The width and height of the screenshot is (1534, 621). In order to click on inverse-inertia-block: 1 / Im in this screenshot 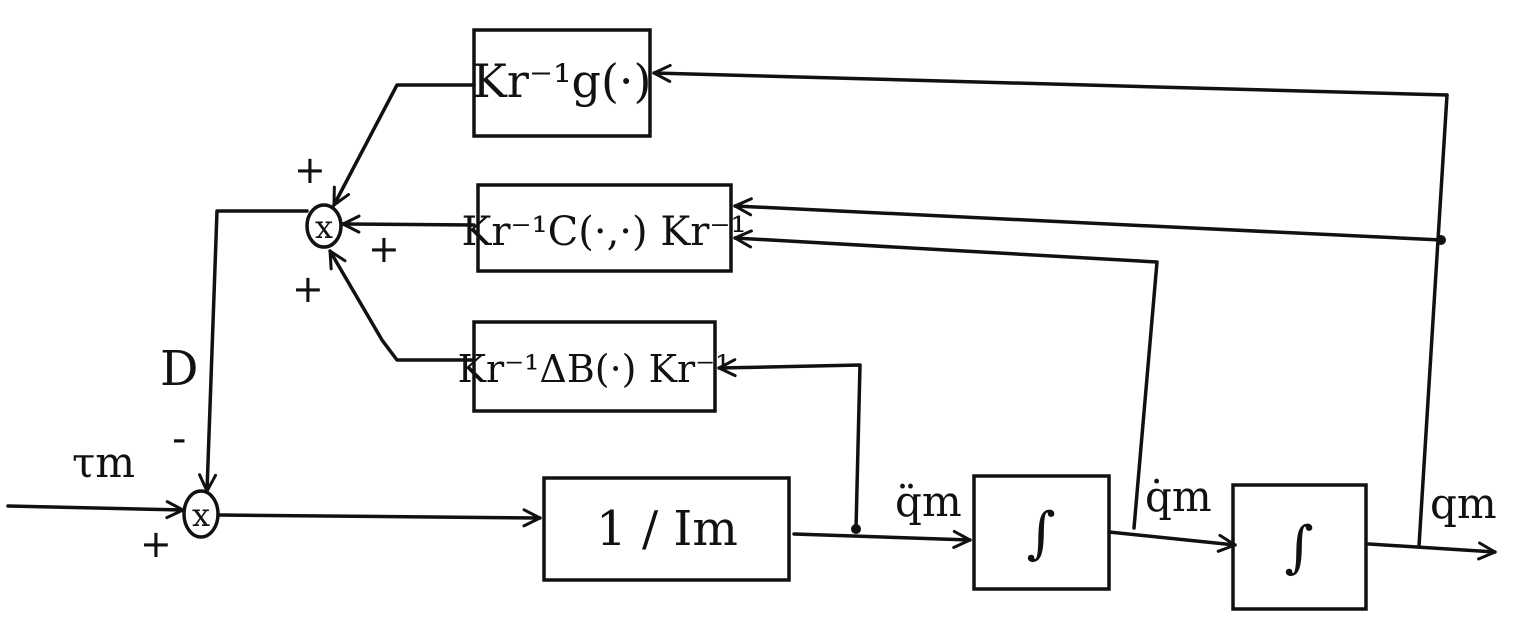, I will do `click(666, 529)`.